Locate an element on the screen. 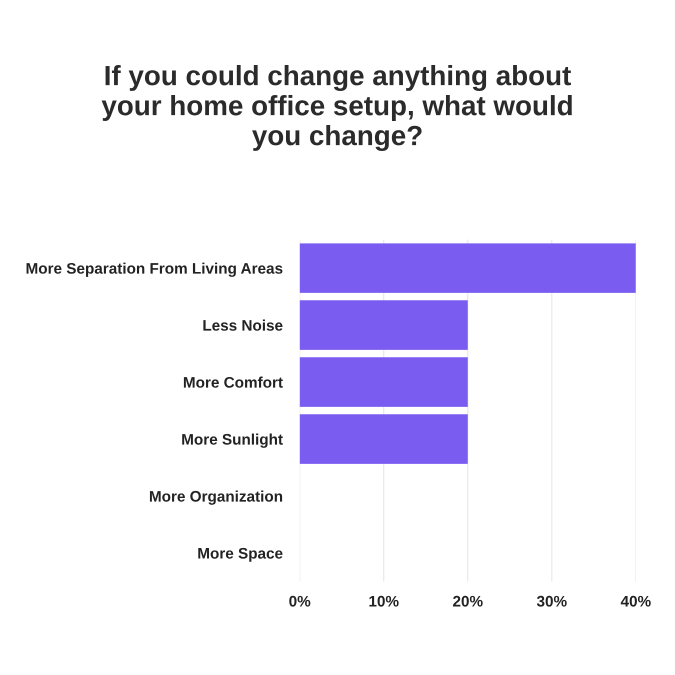 The height and width of the screenshot is (675, 675). y-tick-label: Less Noise is located at coordinates (243, 325).